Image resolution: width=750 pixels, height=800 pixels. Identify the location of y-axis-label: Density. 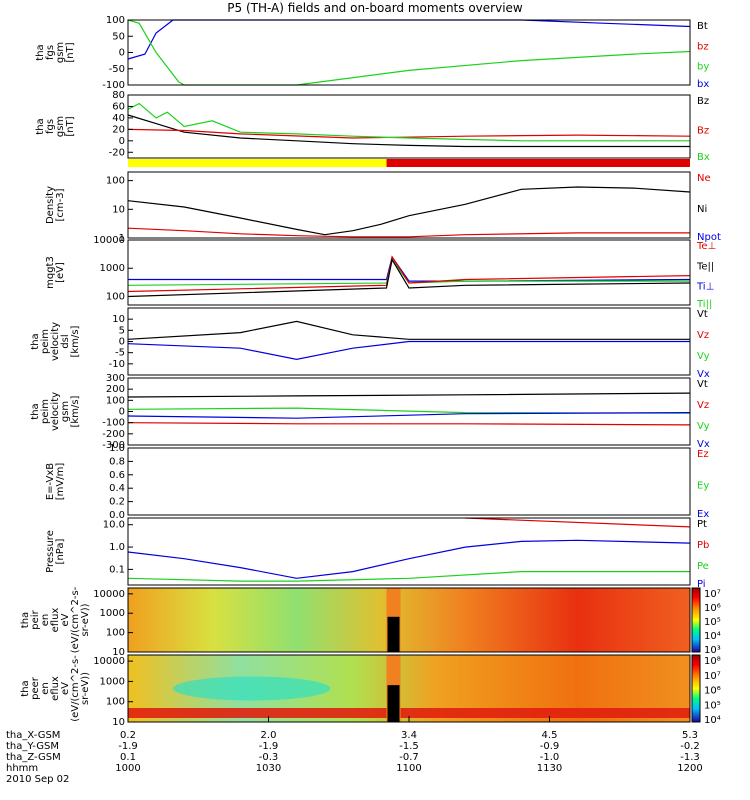
(50, 205).